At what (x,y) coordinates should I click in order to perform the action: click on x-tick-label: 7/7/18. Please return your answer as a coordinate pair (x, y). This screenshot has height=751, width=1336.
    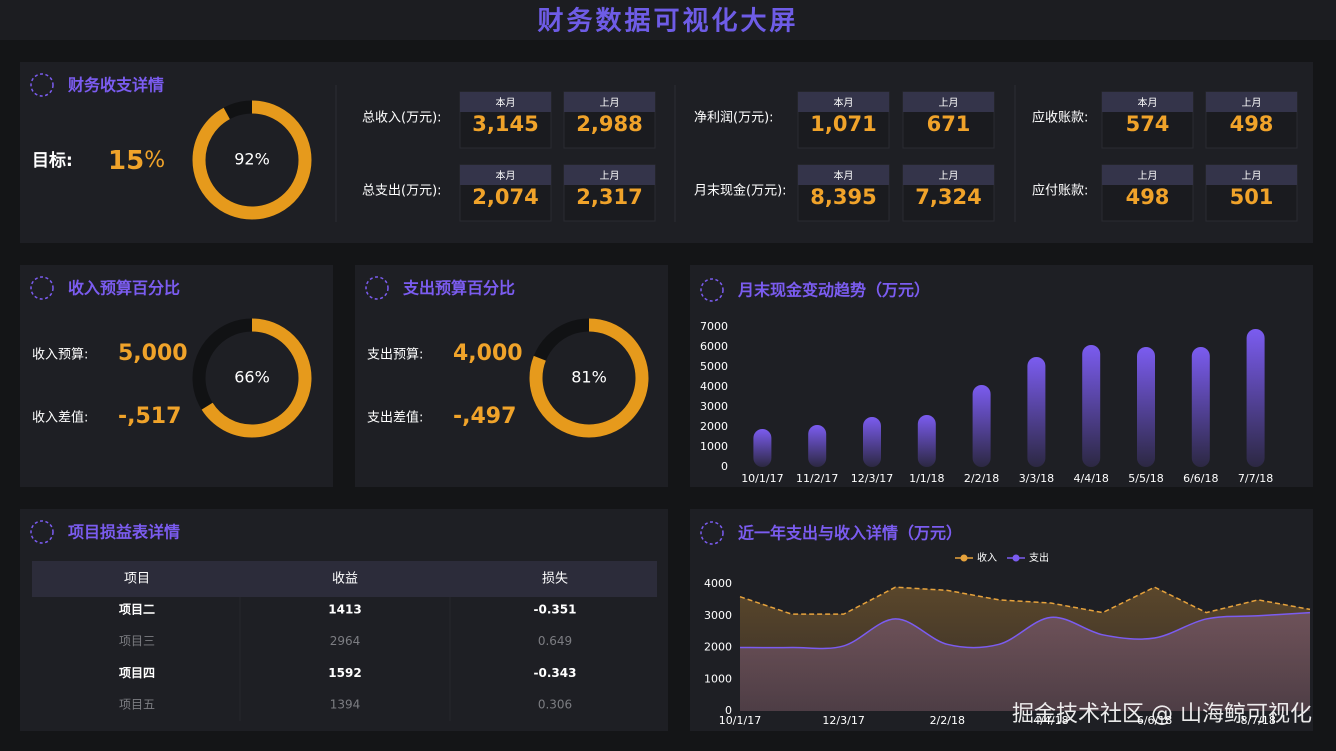
    Looking at the image, I should click on (1255, 478).